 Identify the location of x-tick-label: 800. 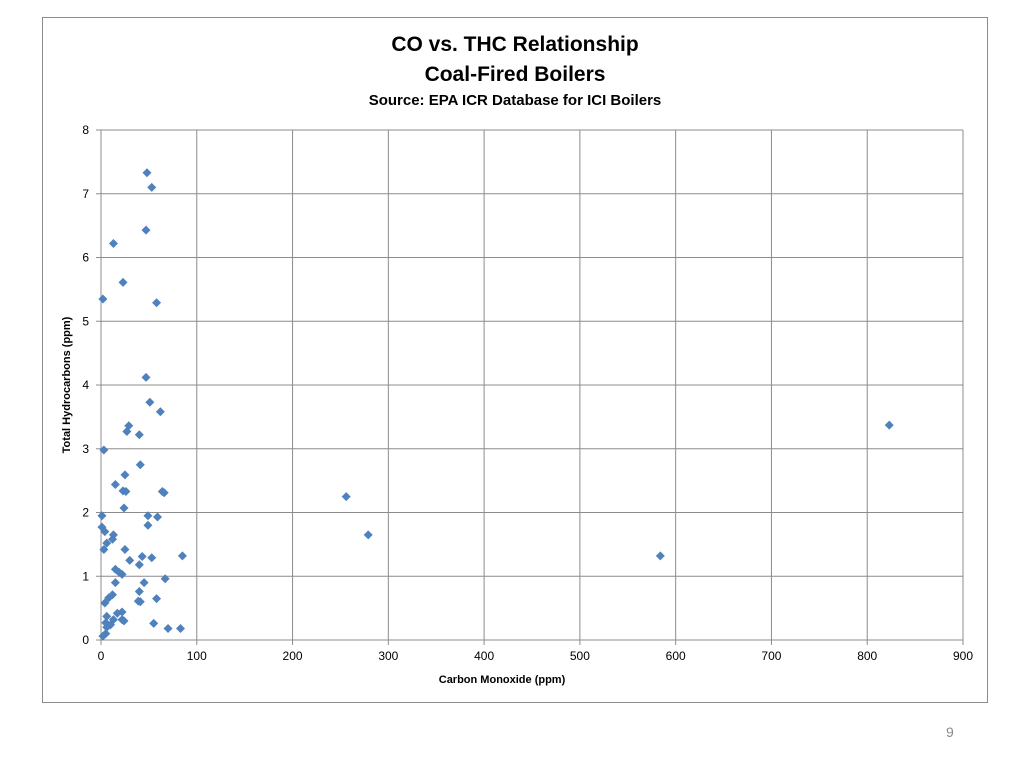
(867, 656).